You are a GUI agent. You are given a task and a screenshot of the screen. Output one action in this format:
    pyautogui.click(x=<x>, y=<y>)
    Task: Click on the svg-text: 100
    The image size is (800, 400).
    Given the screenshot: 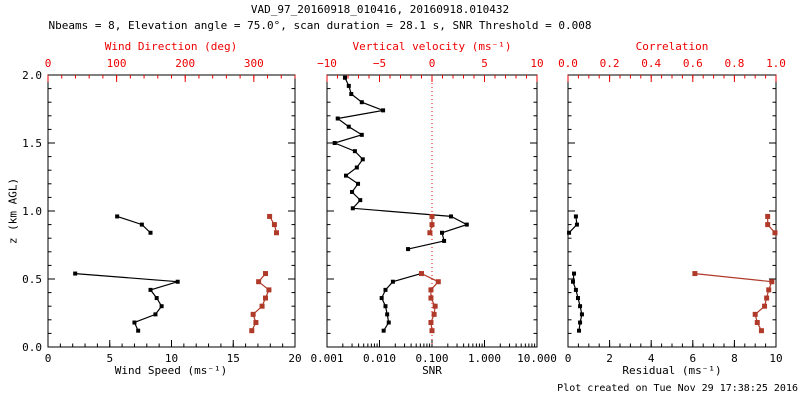 What is the action you would take?
    pyautogui.click(x=117, y=63)
    